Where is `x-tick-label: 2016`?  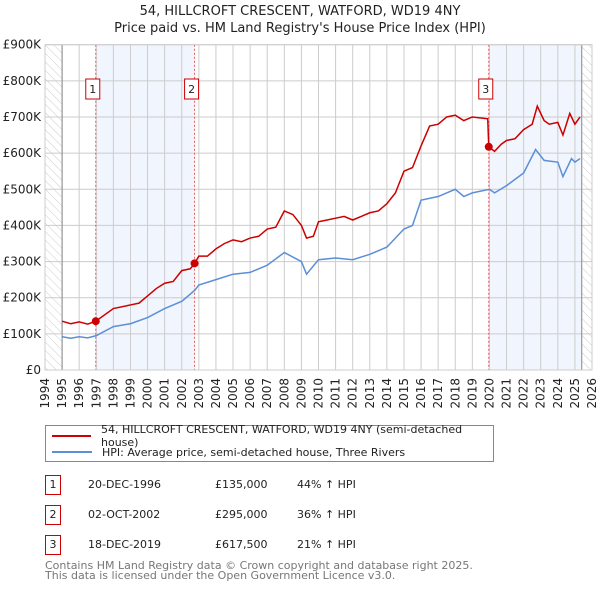 x-tick-label: 2016 is located at coordinates (421, 393).